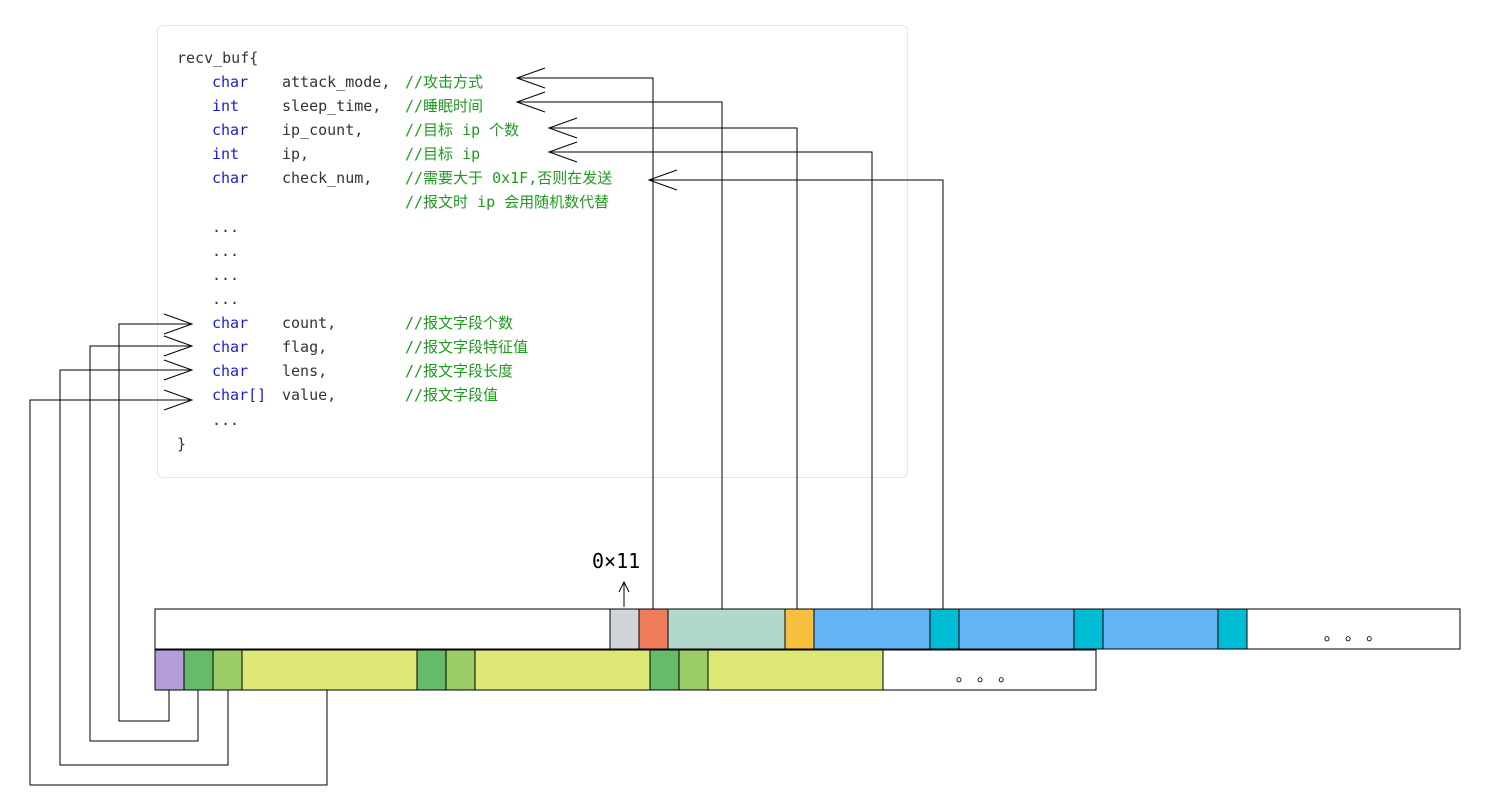 This screenshot has height=812, width=1506. Describe the element at coordinates (332, 106) in the screenshot. I see `field-name-sleep-time: sleep_time,` at that location.